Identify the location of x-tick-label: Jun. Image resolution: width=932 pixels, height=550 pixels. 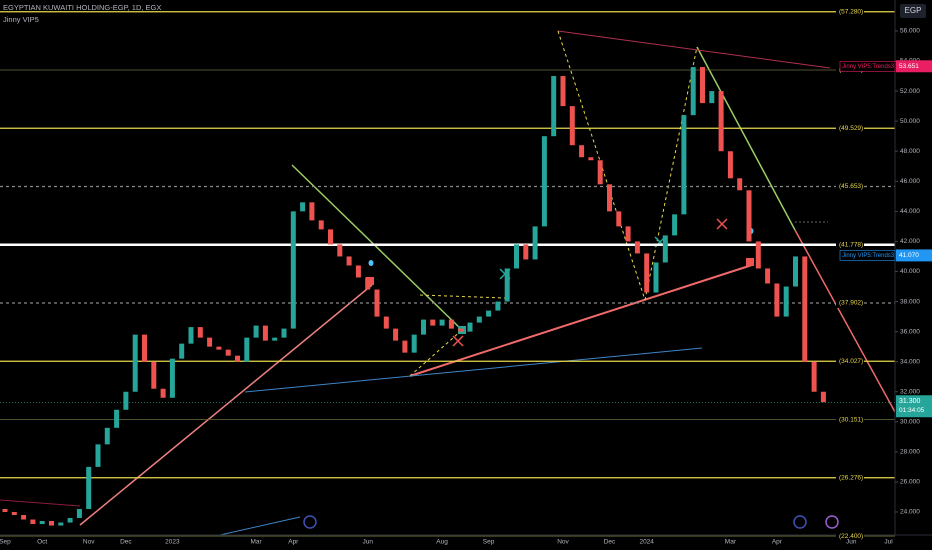
(367, 542).